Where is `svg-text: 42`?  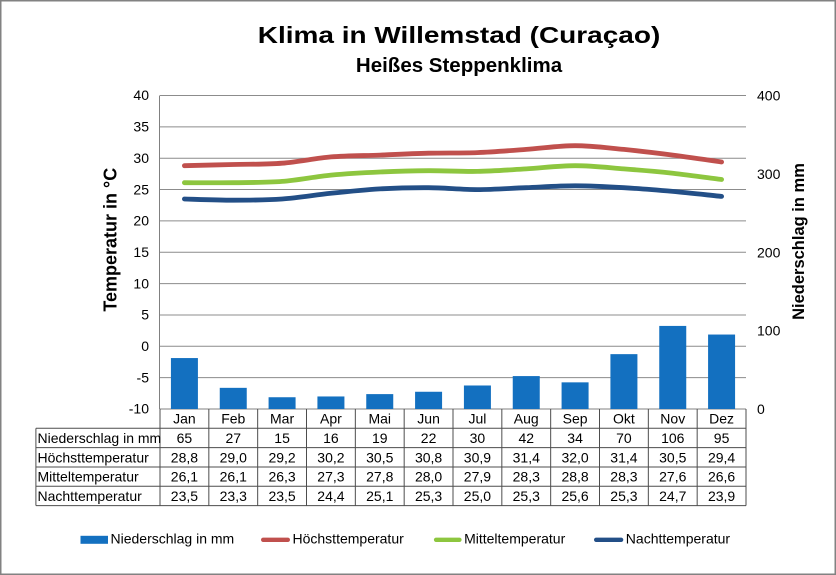
svg-text: 42 is located at coordinates (526, 438).